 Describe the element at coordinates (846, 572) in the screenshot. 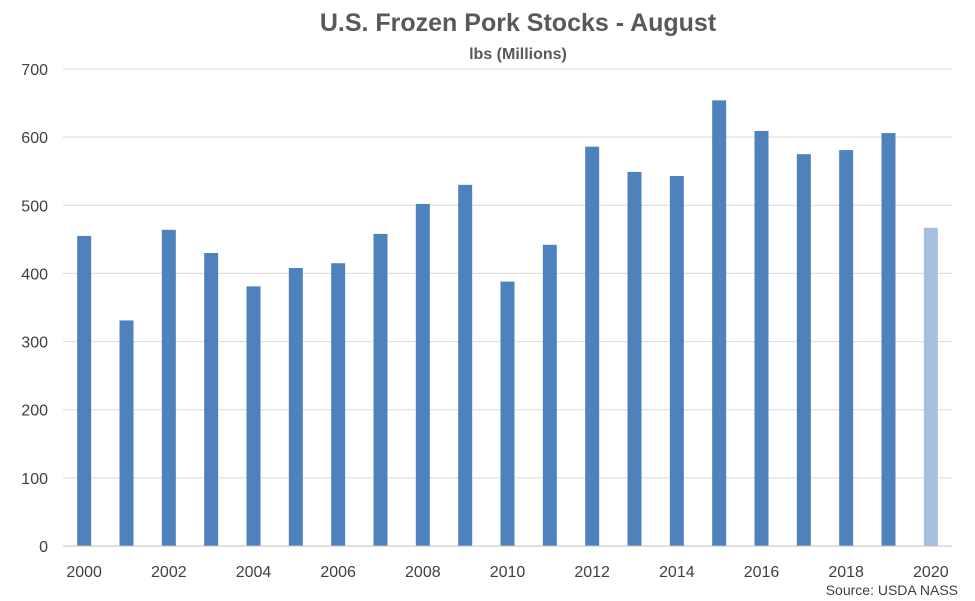

I see `x-tick-label: 2018` at that location.